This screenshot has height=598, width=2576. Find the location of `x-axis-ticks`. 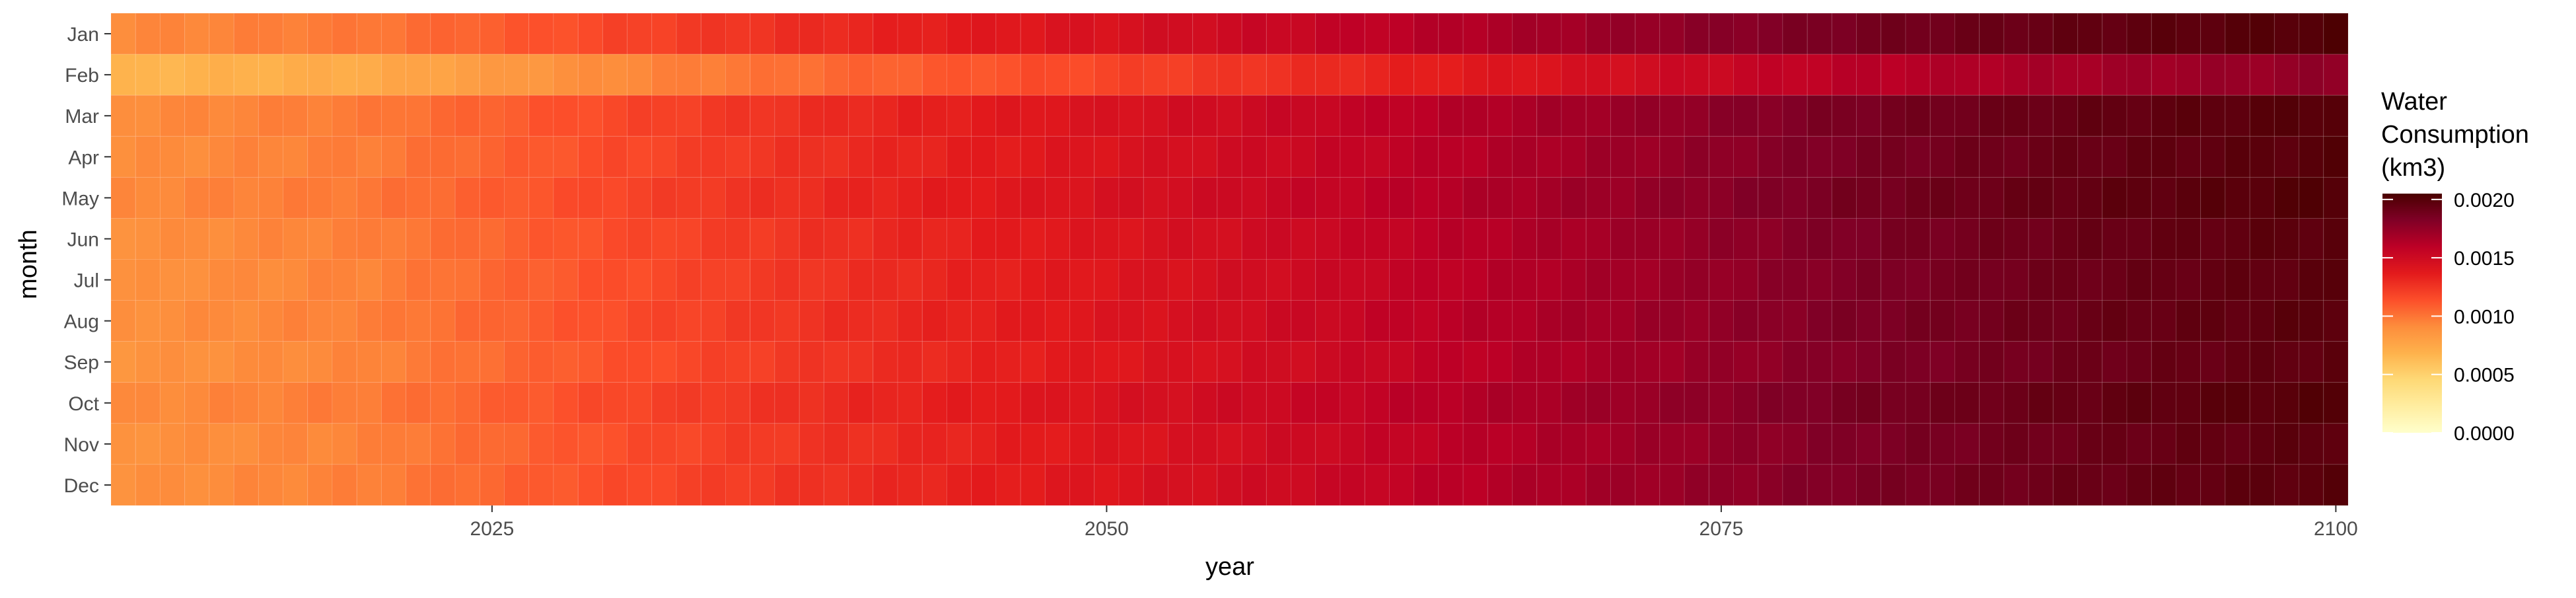

x-axis-ticks is located at coordinates (1414, 509).